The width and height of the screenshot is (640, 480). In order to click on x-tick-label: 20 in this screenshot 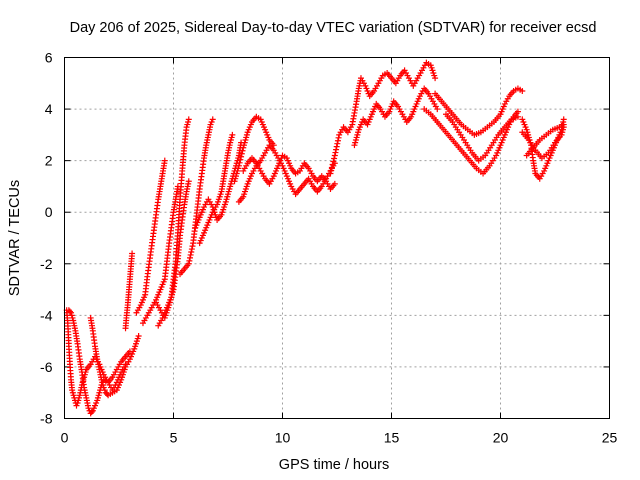, I will do `click(501, 438)`.